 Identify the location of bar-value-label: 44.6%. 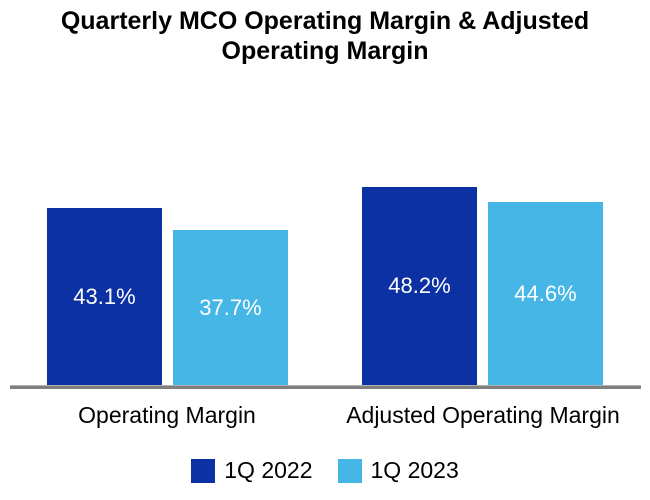
(545, 293).